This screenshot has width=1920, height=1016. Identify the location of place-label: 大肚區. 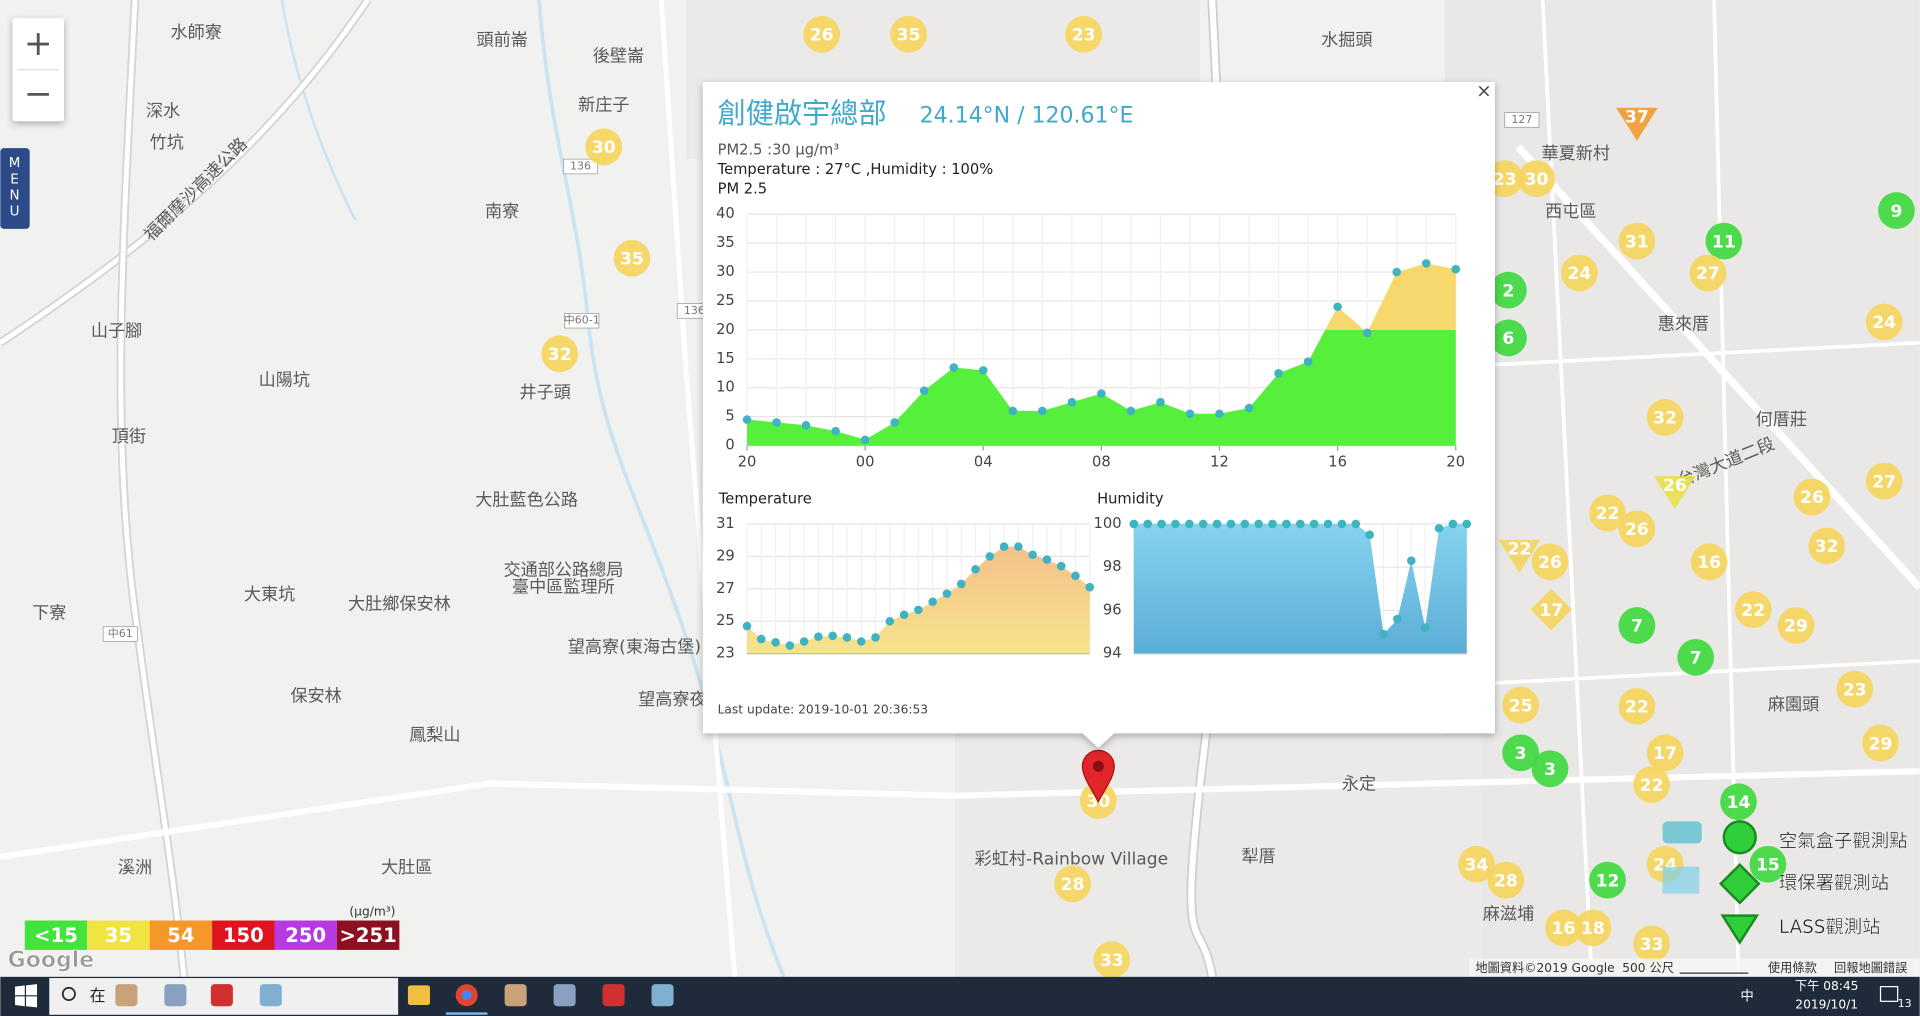
(406, 868).